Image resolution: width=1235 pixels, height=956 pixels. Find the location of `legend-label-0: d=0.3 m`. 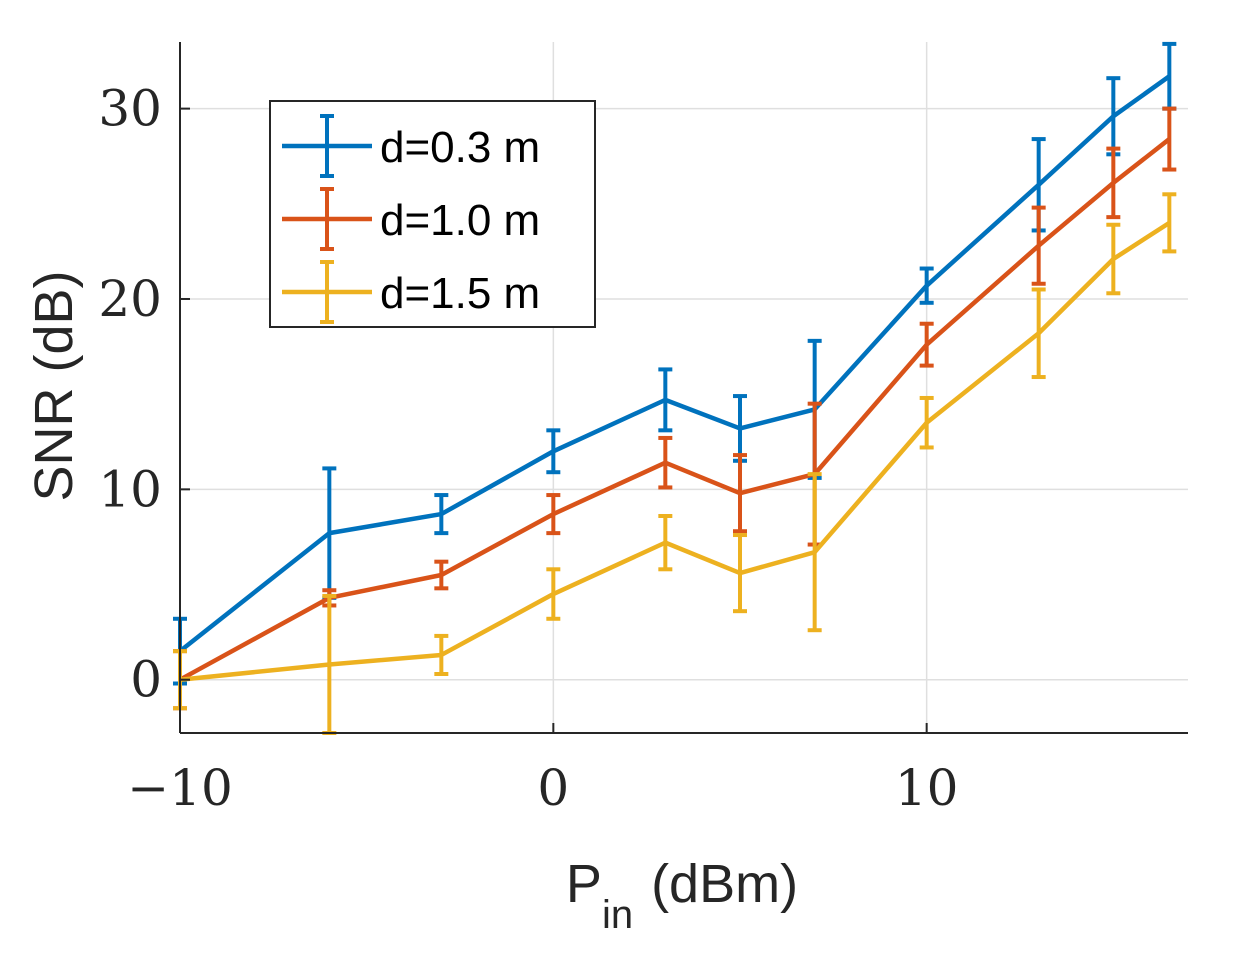

legend-label-0: d=0.3 m is located at coordinates (460, 147).